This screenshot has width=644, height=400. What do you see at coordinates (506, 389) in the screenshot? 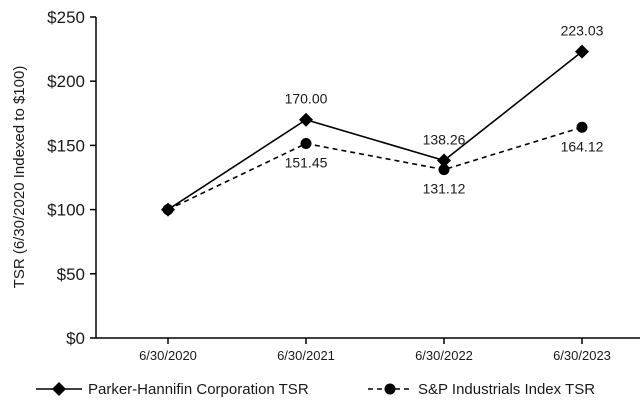
I see `legend-label: S&P Industrials Index TSR` at bounding box center [506, 389].